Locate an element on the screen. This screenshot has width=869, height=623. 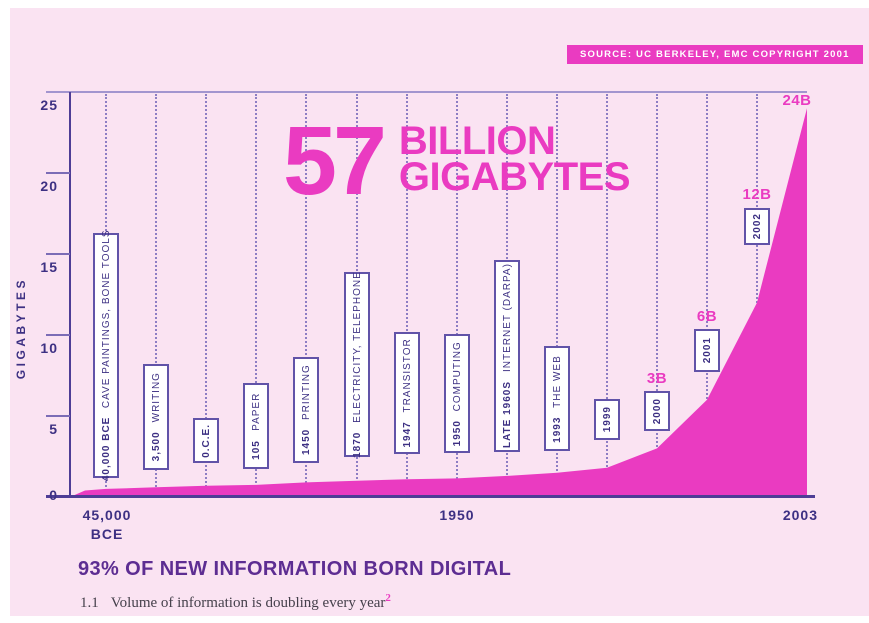
milestone-box: 40,000 BCE CAVE PAINTINGS, BONE TOOLS is located at coordinates (106, 355).